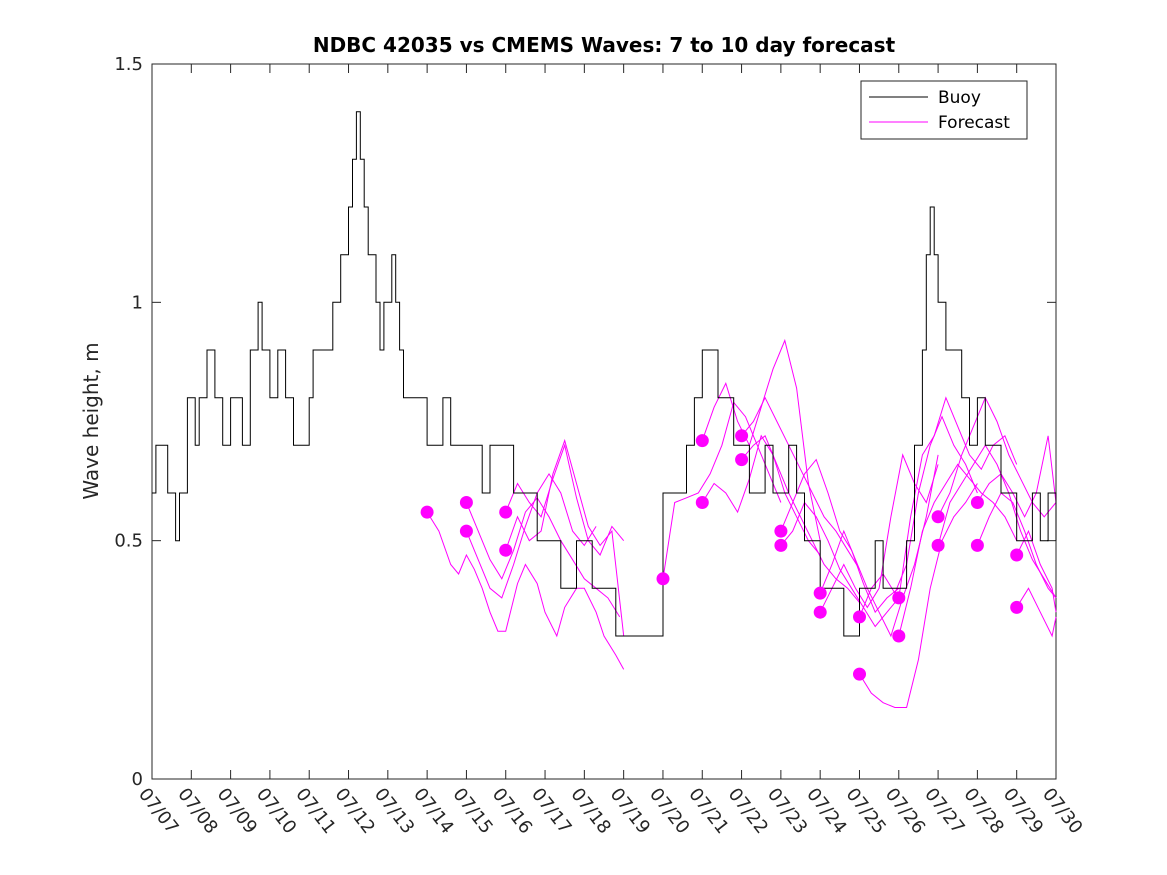 Image resolution: width=1167 pixels, height=875 pixels. What do you see at coordinates (91, 420) in the screenshot?
I see `y-axis-label: Wave height, m` at bounding box center [91, 420].